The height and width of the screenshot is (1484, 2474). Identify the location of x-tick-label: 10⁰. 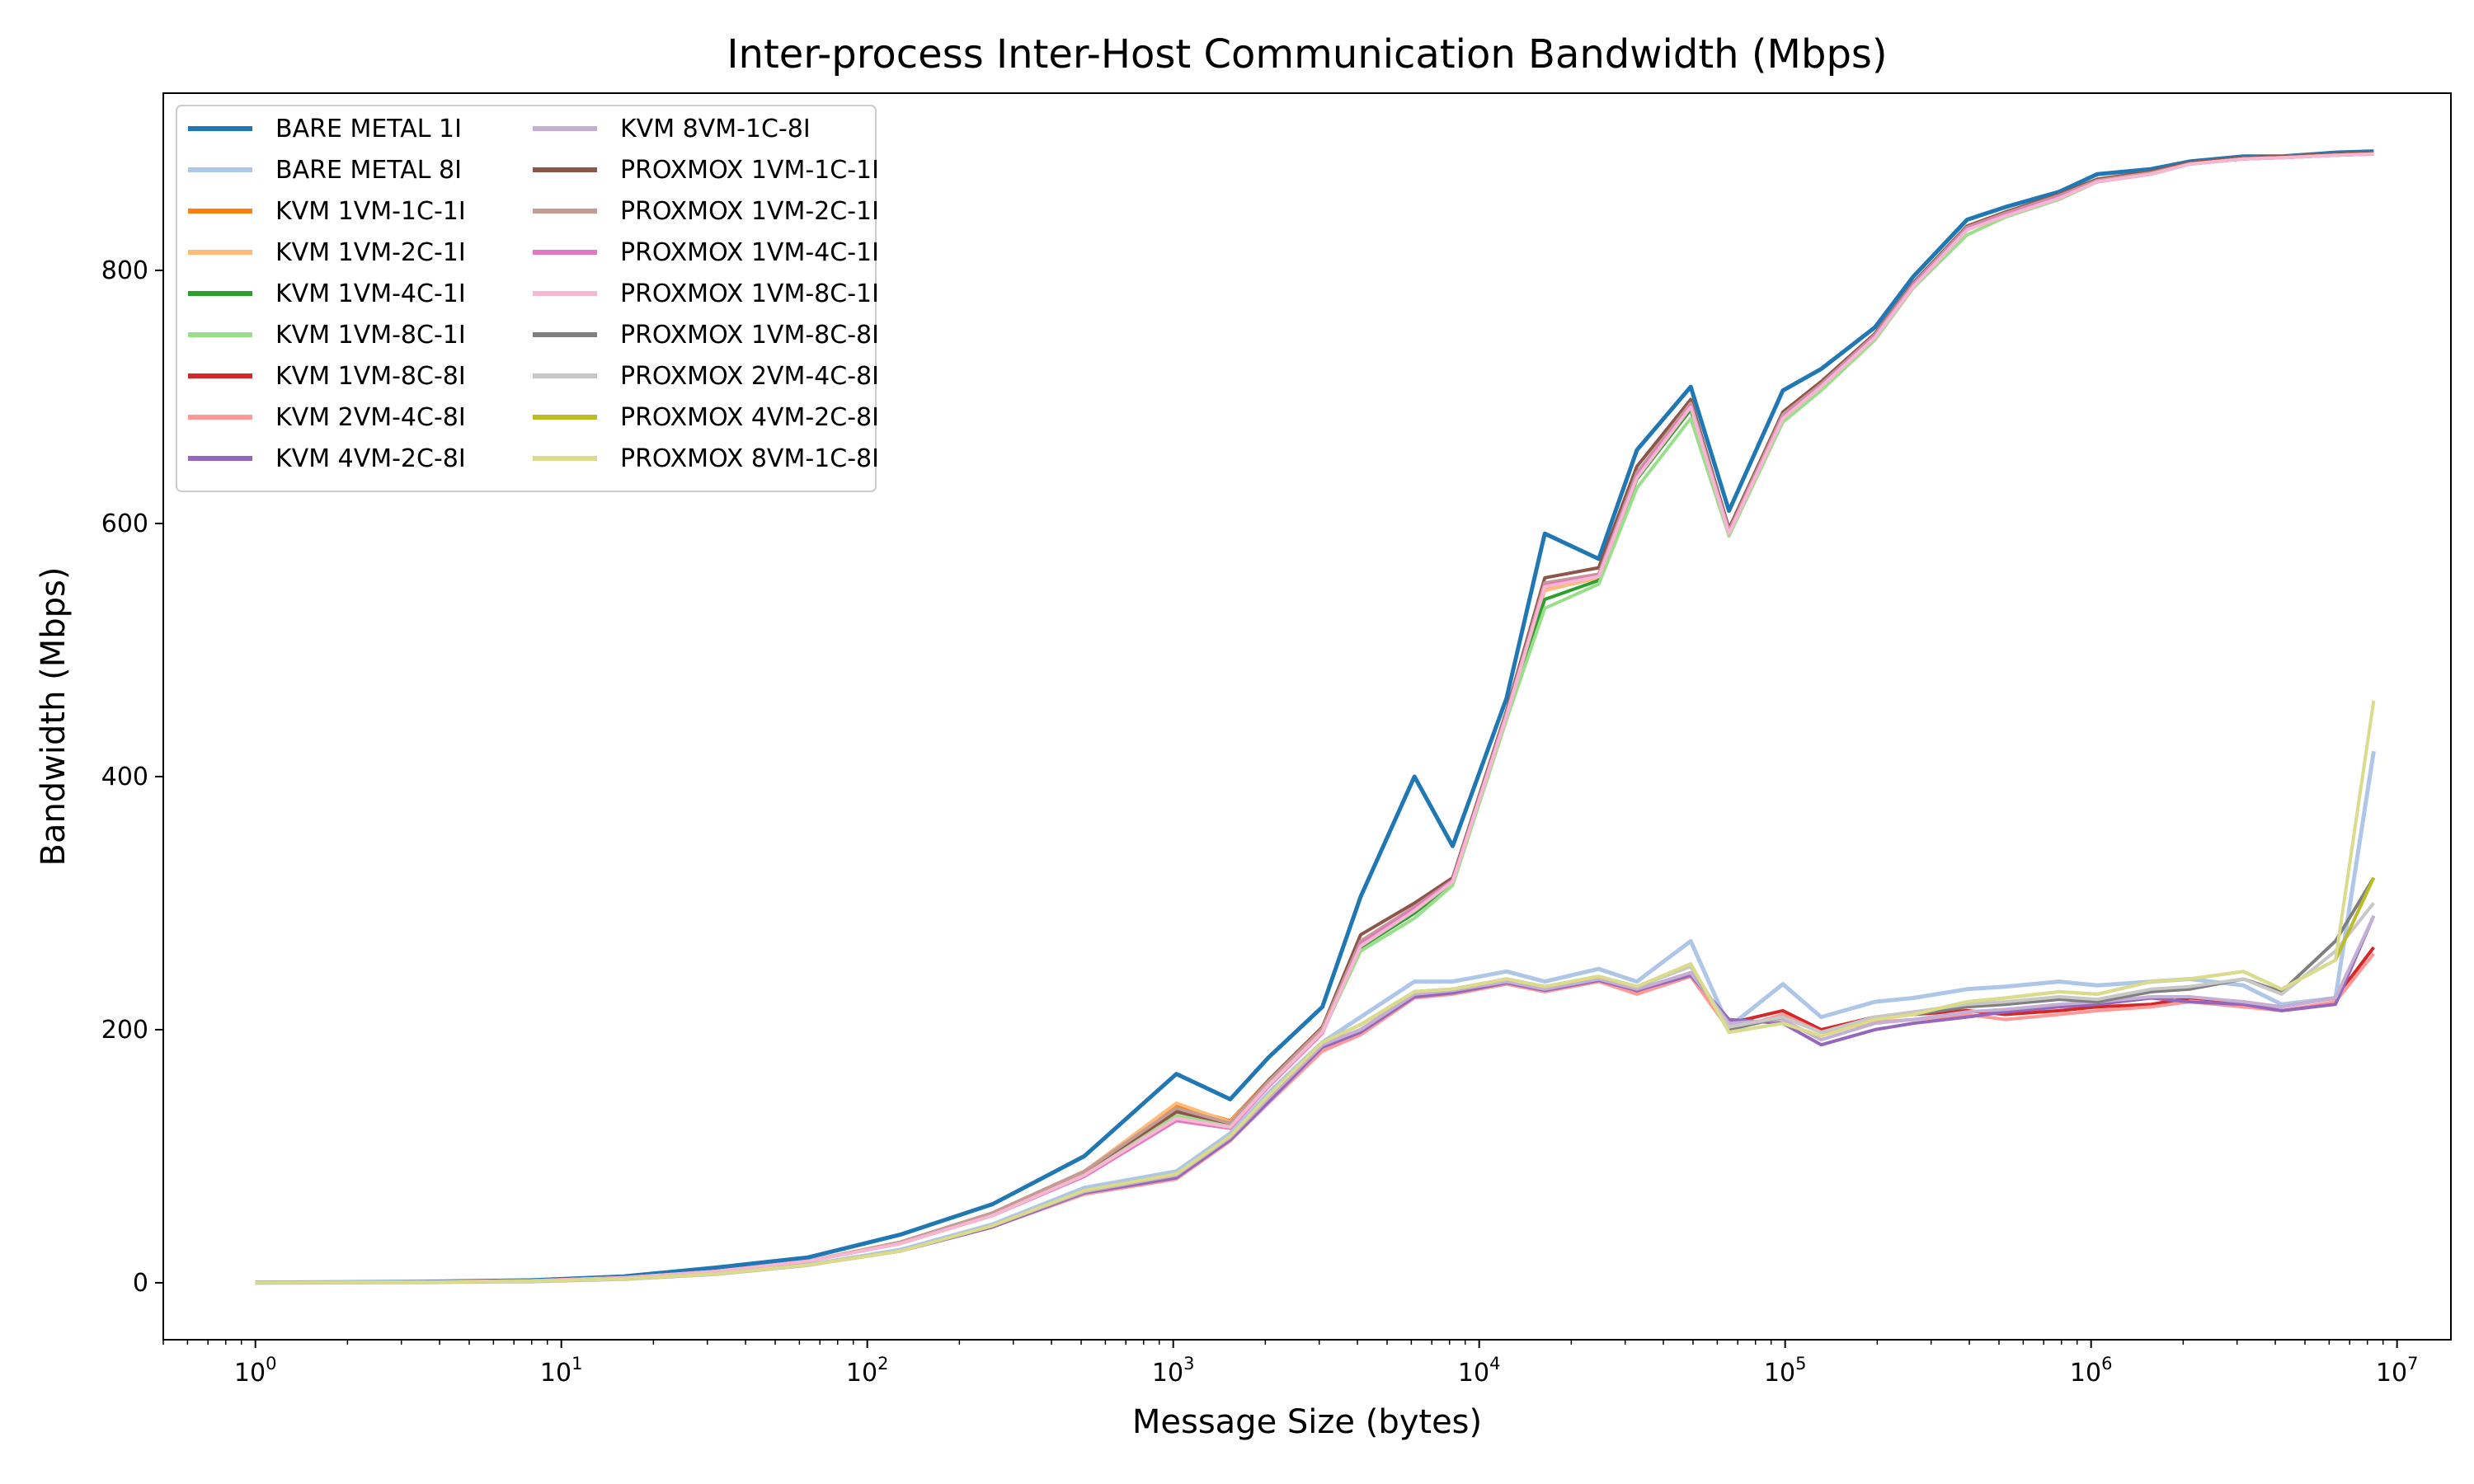
(255, 1371).